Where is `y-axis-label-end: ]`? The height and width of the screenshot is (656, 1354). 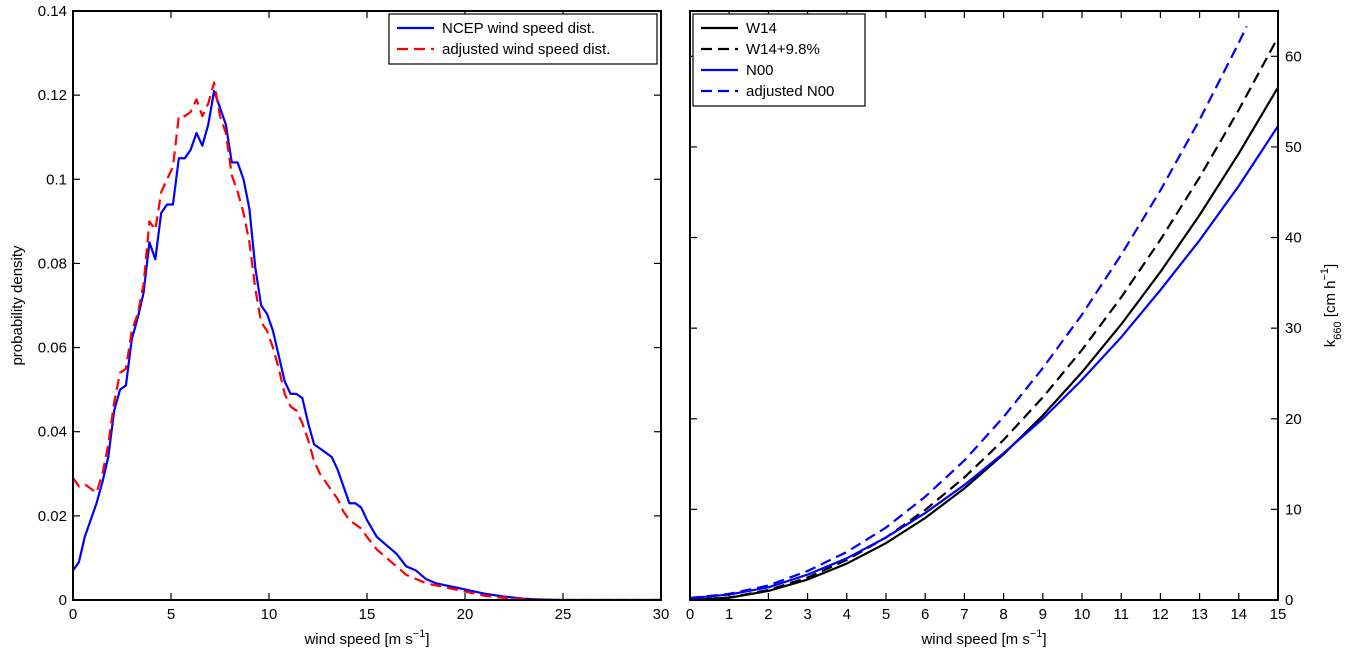 y-axis-label-end: ] is located at coordinates (1330, 266).